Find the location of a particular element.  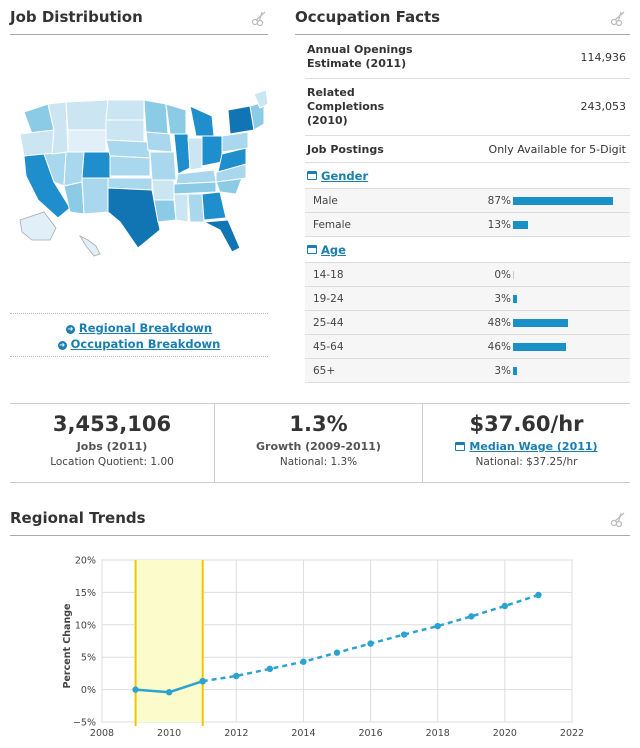

occupation-breakdown-link: ➜ Occupation Breakdown is located at coordinates (139, 344).